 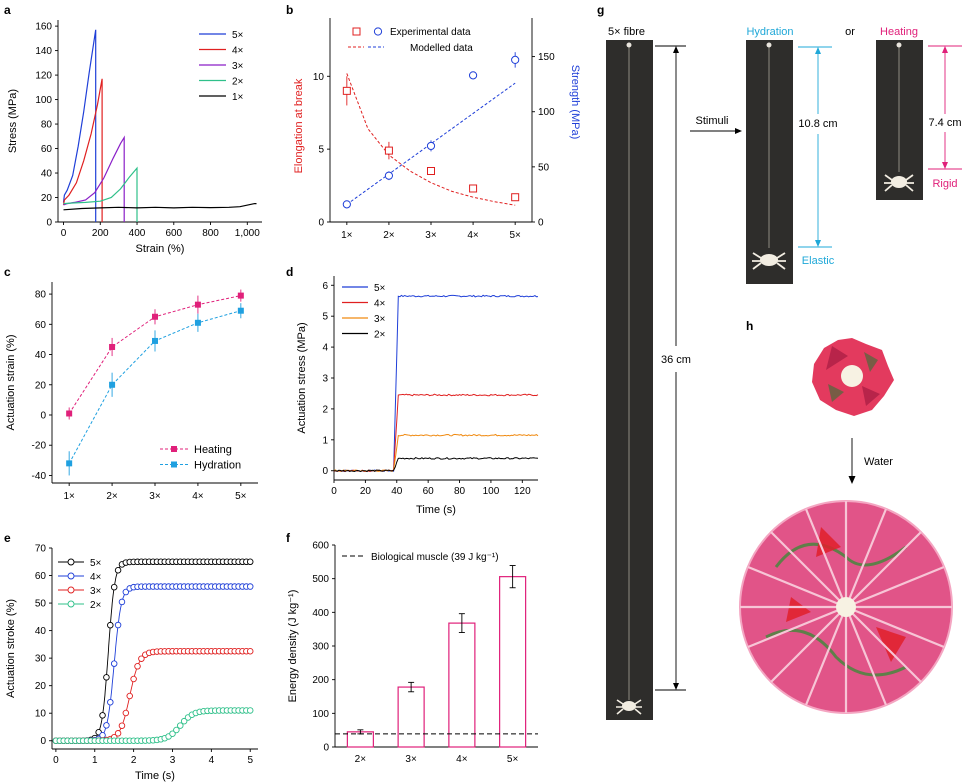 What do you see at coordinates (817, 124) in the screenshot?
I see `hydration-length-label: 10.8 cm` at bounding box center [817, 124].